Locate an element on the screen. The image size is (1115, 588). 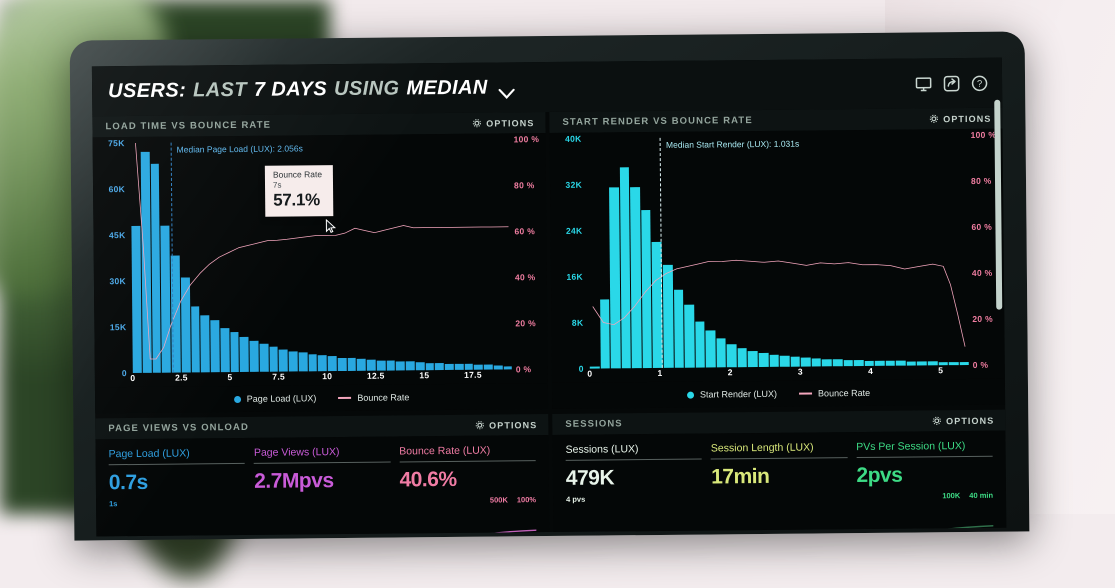
x-tick-label: 2 is located at coordinates (730, 372).